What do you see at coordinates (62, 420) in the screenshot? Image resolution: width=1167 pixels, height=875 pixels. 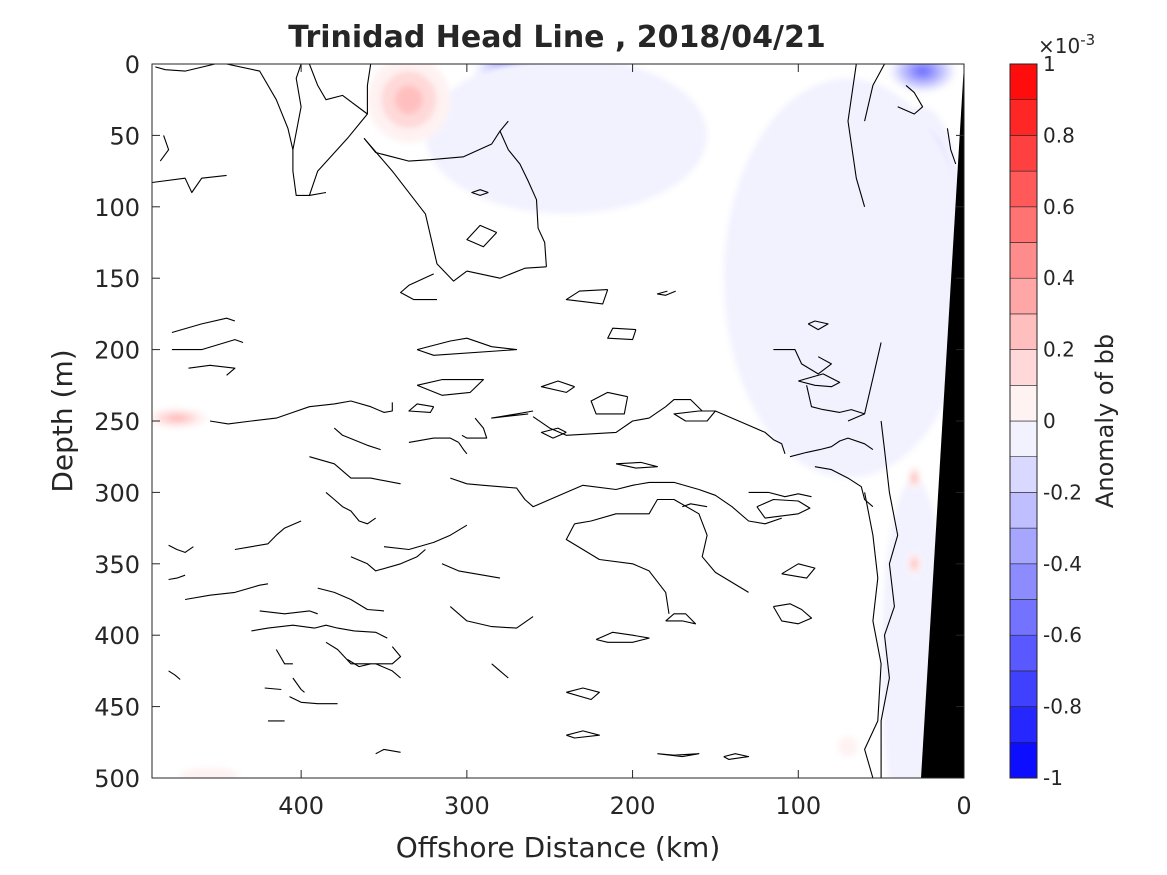 I see `y-axis-label: Depth (m)` at bounding box center [62, 420].